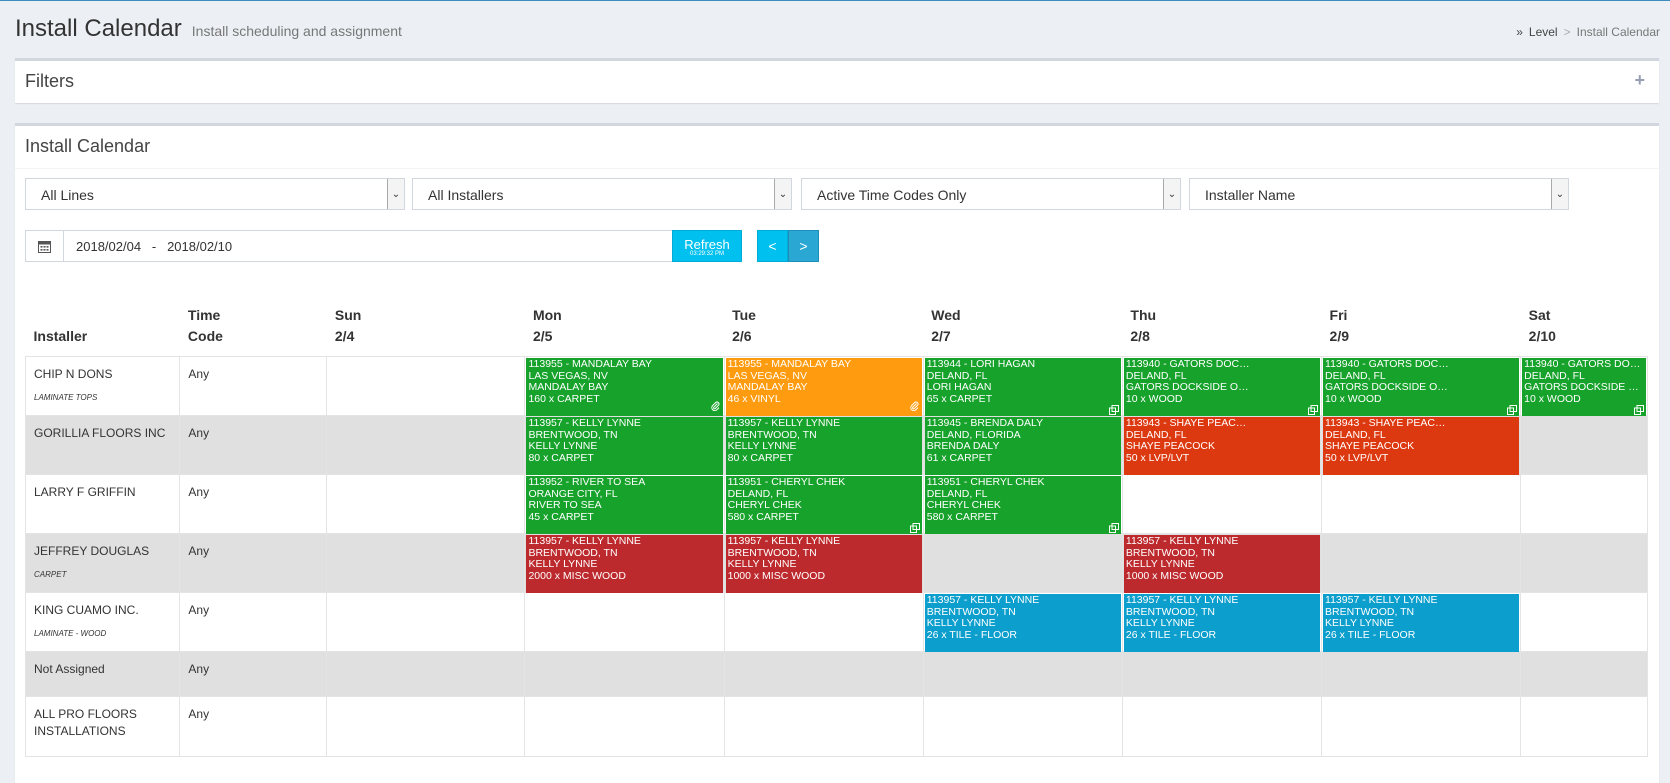 The height and width of the screenshot is (783, 1670). What do you see at coordinates (1379, 194) in the screenshot?
I see `sort-select: Installer Name ⌄` at bounding box center [1379, 194].